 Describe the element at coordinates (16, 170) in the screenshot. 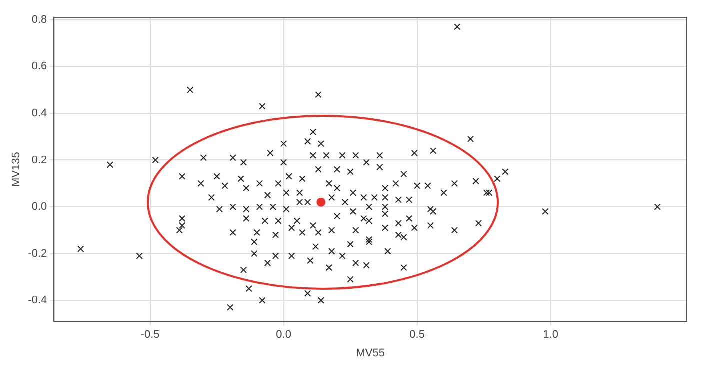

I see `y-axis-title: MV135` at that location.